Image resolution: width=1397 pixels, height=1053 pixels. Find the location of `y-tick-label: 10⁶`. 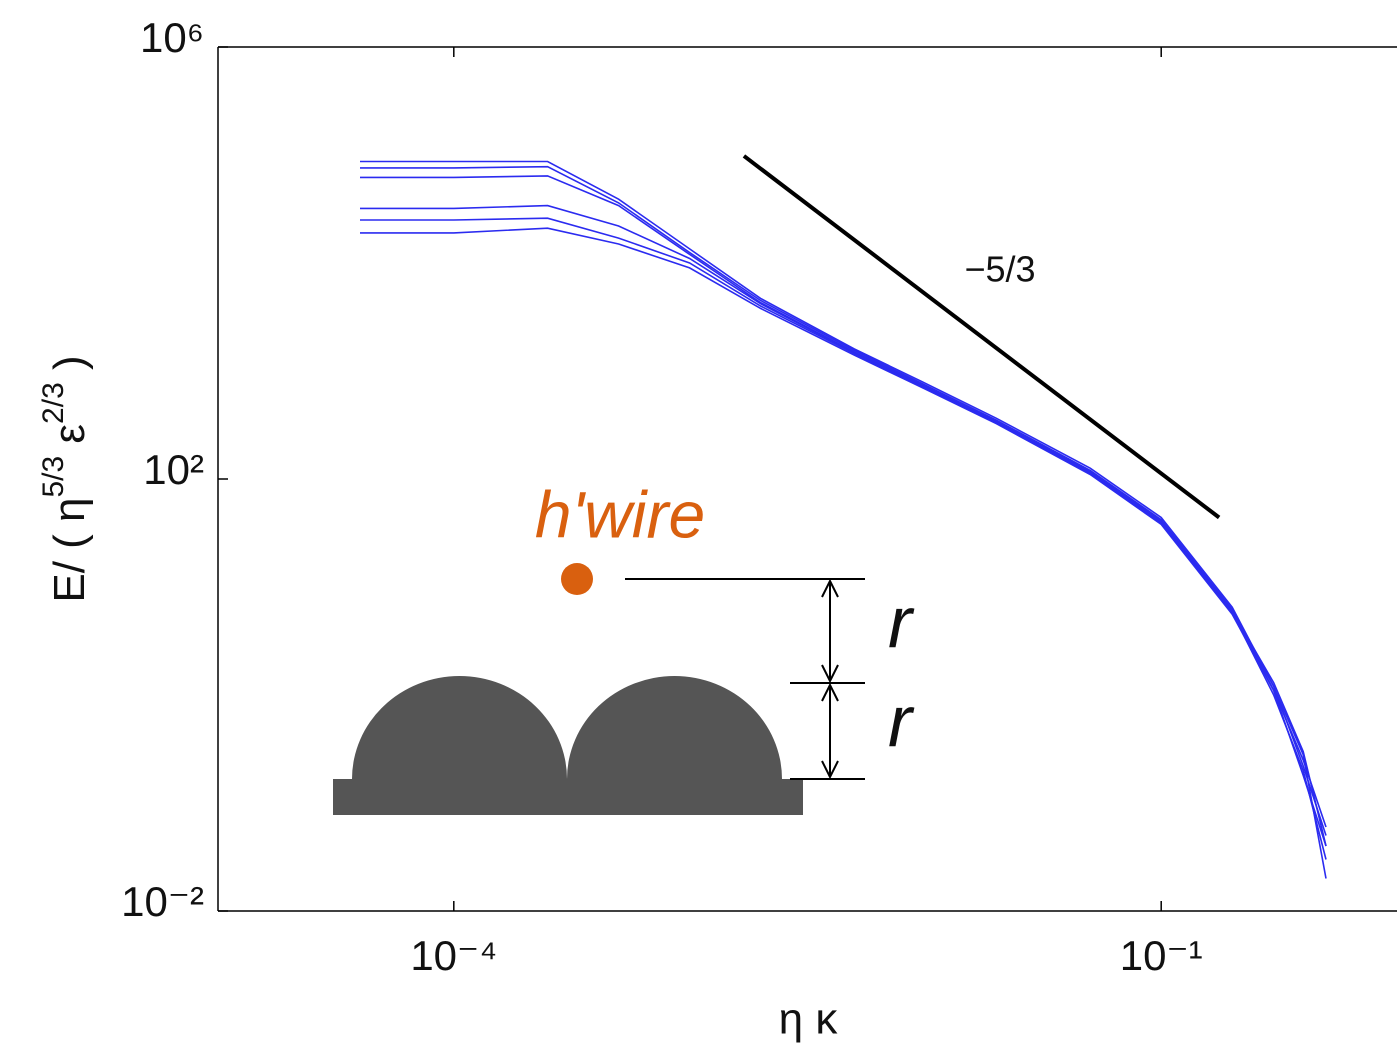

y-tick-label: 10⁶ is located at coordinates (172, 37).